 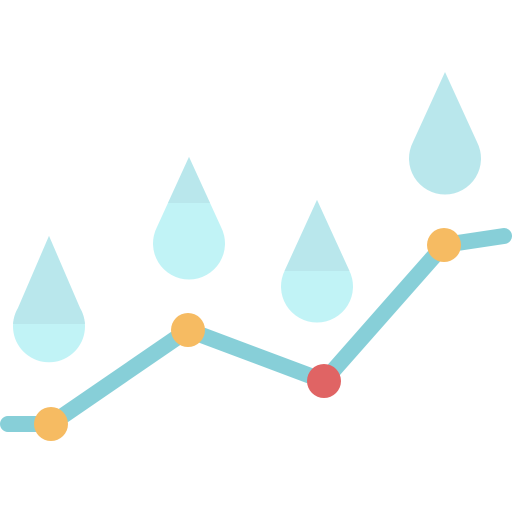 What do you see at coordinates (324, 381) in the screenshot?
I see `data-point-highlight` at bounding box center [324, 381].